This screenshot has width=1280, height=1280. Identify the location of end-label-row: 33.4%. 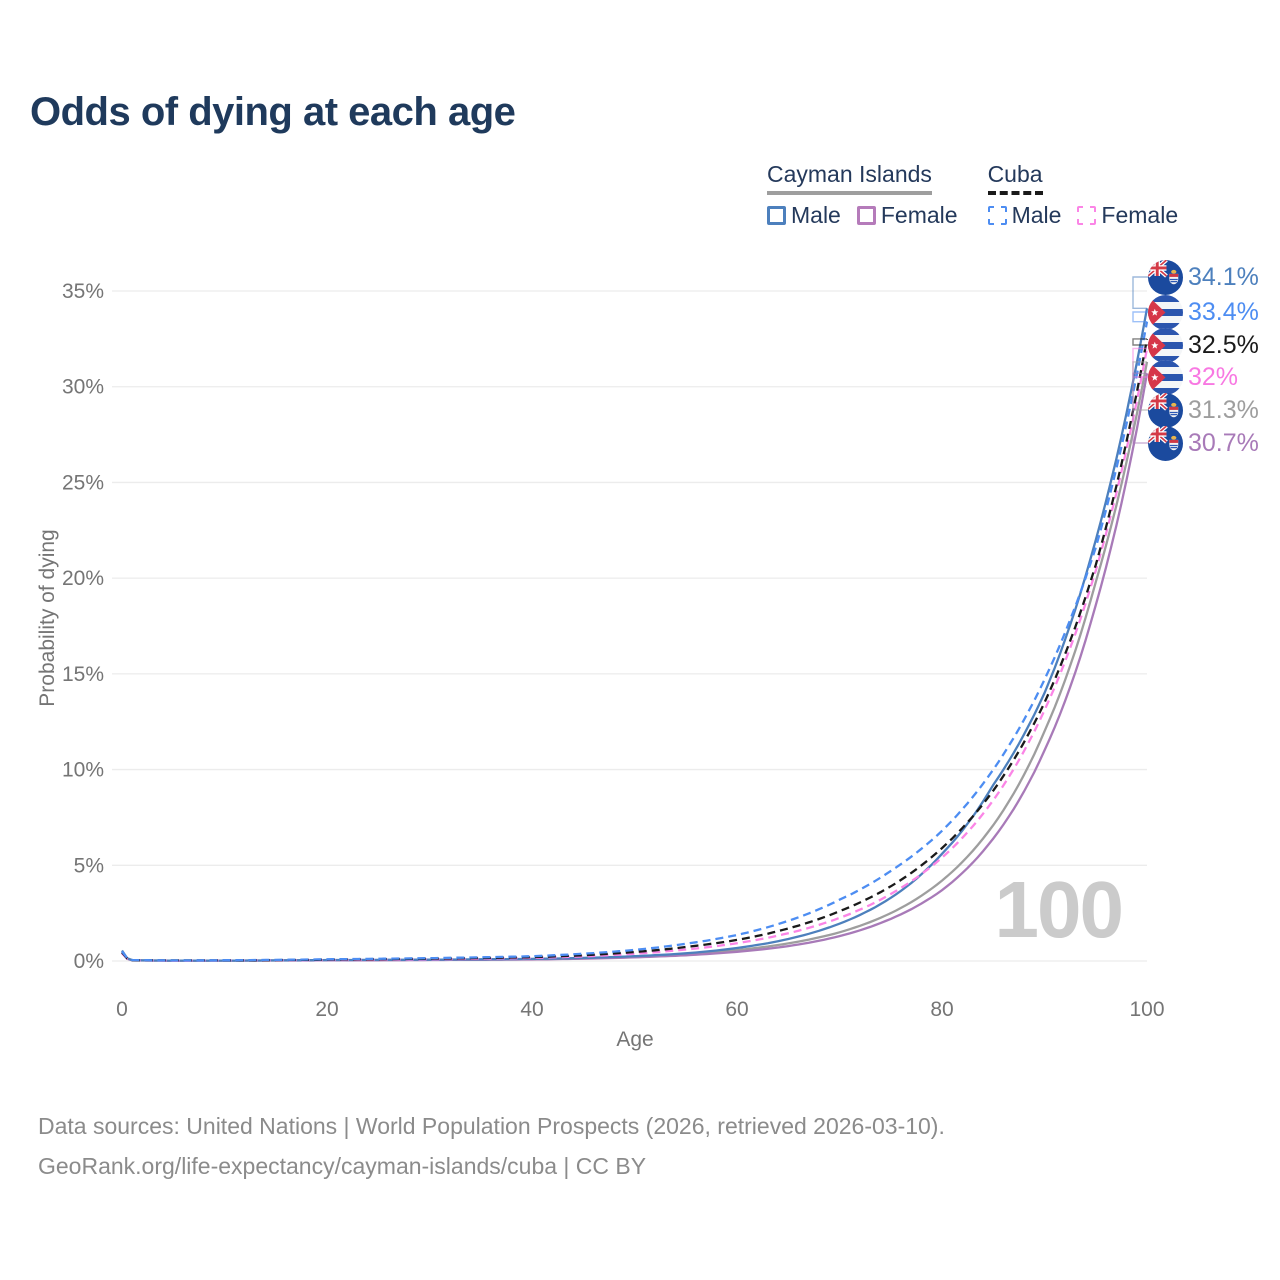
(1203, 312).